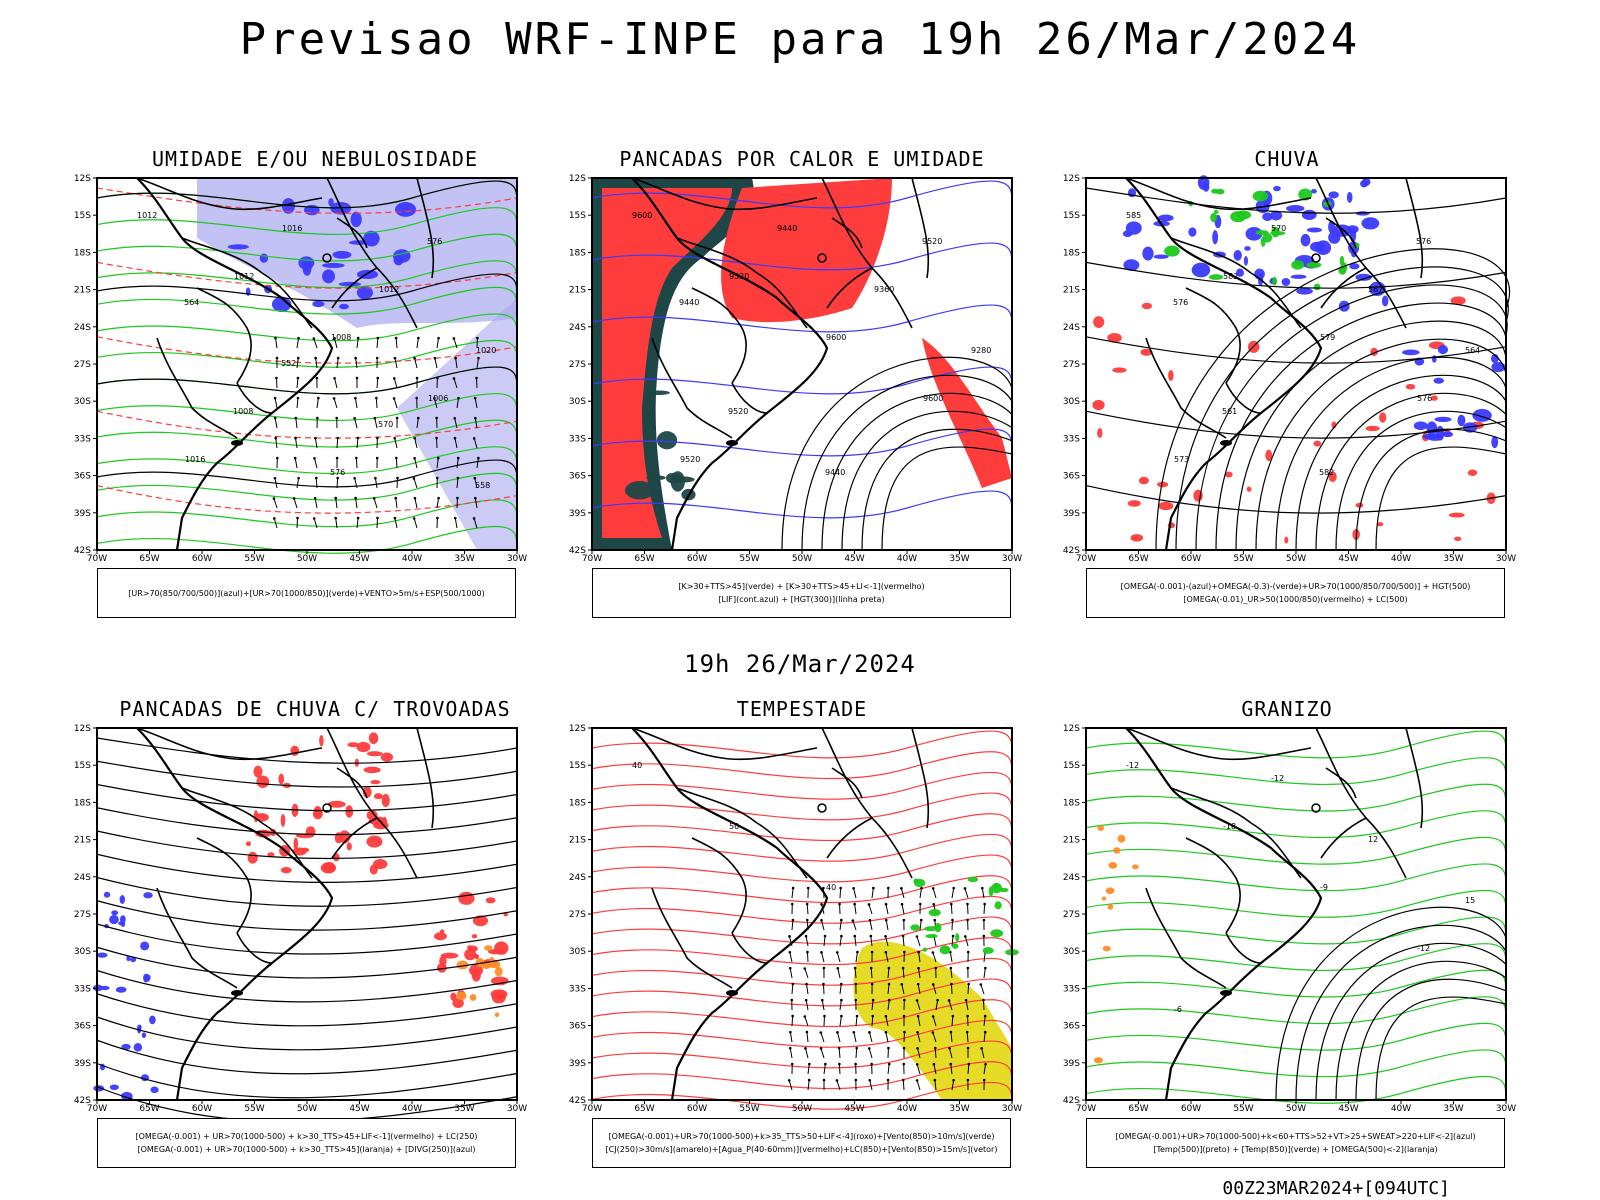 This screenshot has height=1200, width=1600. What do you see at coordinates (802, 559) in the screenshot?
I see `lon-tick-label: 50W` at bounding box center [802, 559].